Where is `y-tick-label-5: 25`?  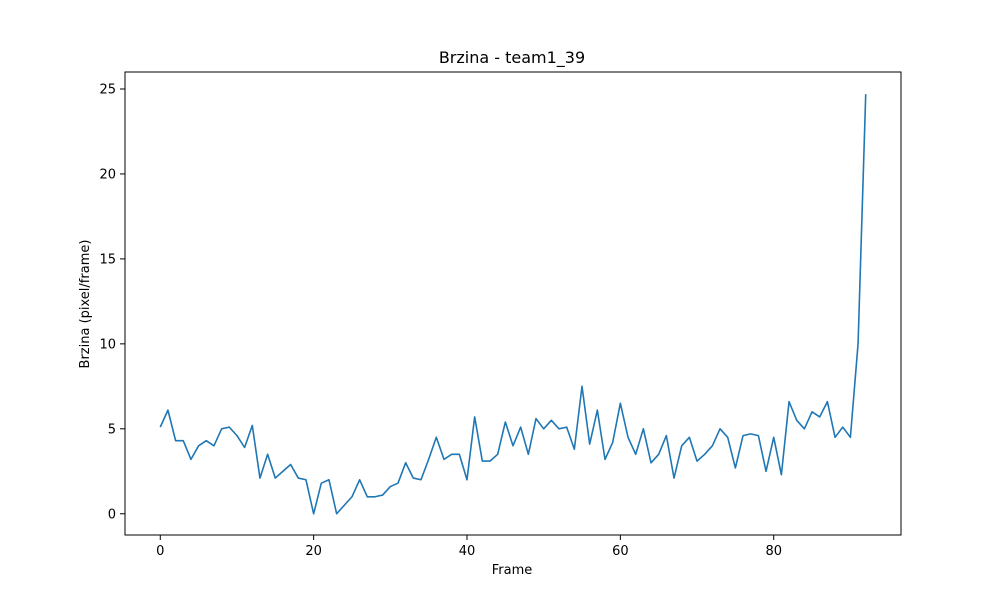
y-tick-label-5: 25 is located at coordinates (107, 89).